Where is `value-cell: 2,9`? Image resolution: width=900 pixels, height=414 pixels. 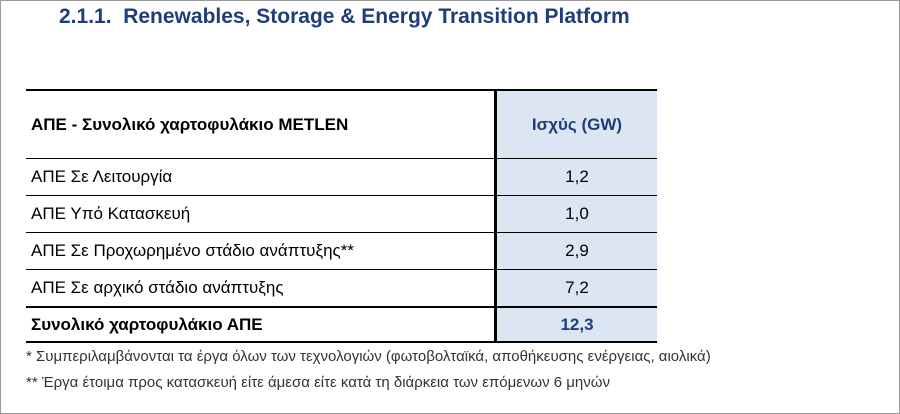
value-cell: 2,9 is located at coordinates (575, 251).